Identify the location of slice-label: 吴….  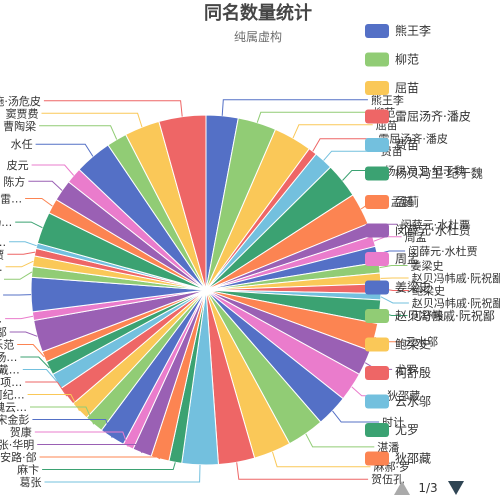
(1, 319).